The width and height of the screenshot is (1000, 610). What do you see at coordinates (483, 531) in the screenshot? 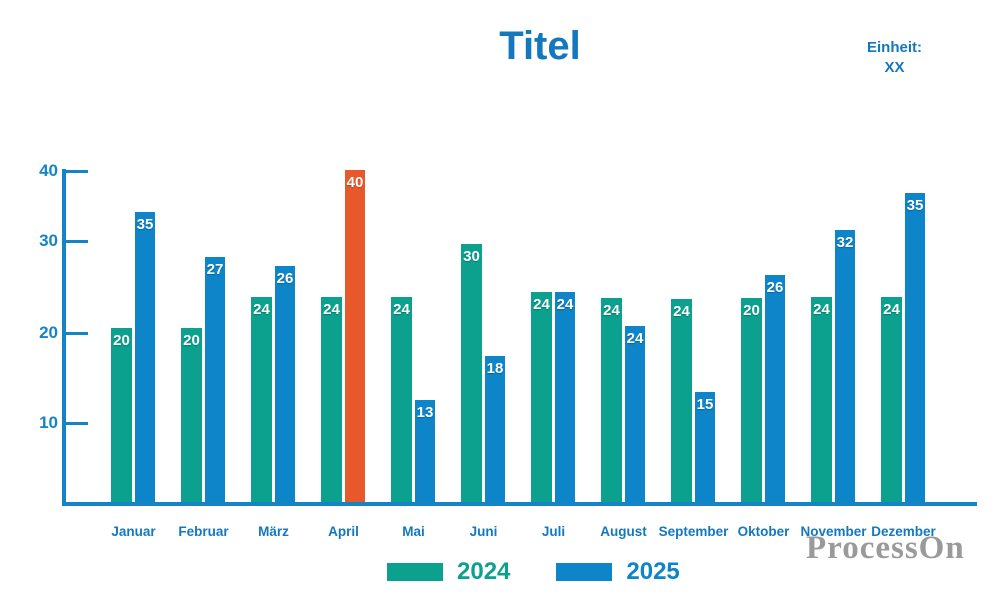
I see `x-axis-label-juni: Juni` at bounding box center [483, 531].